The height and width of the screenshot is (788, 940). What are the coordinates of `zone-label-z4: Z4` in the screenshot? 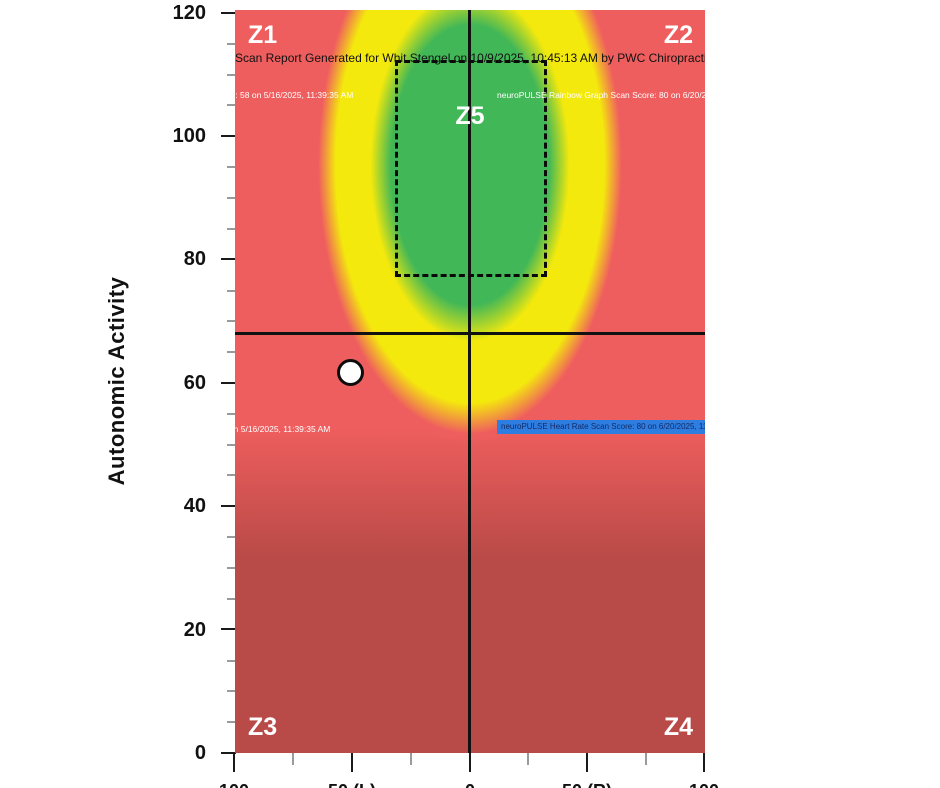 It's located at (678, 727).